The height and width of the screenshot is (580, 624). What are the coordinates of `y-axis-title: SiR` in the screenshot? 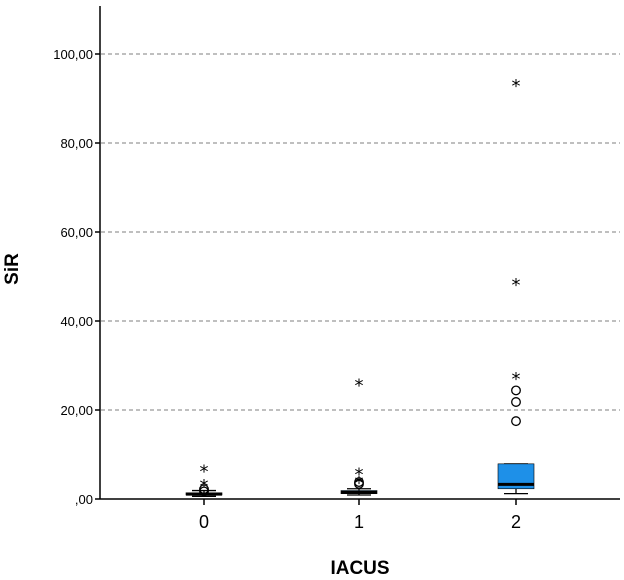 It's located at (12, 269).